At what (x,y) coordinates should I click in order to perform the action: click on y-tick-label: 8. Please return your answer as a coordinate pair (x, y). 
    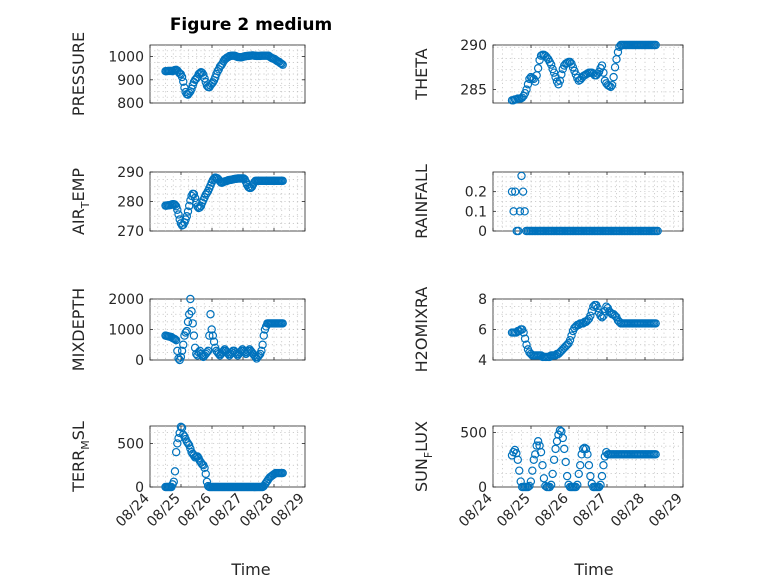
    Looking at the image, I should click on (482, 300).